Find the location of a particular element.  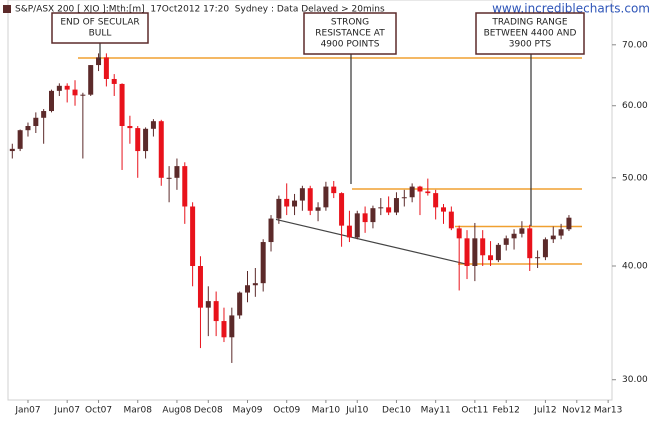

y-tick-label: 70.00 is located at coordinates (635, 45).